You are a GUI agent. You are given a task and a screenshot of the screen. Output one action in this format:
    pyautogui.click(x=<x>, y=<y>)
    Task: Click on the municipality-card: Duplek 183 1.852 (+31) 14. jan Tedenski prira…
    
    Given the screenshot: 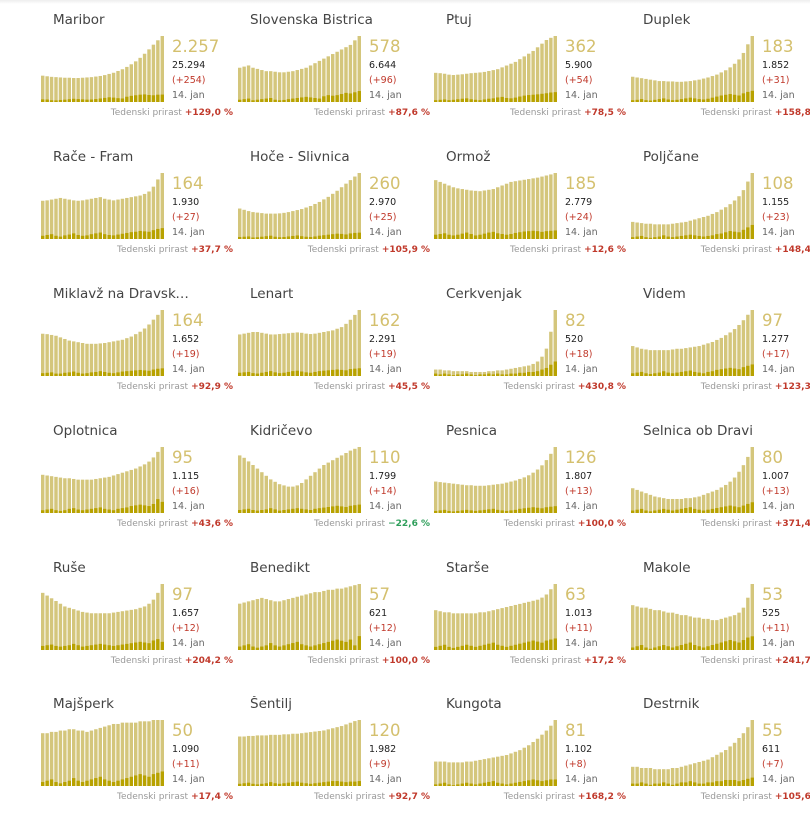 What is the action you would take?
    pyautogui.click(x=720, y=67)
    